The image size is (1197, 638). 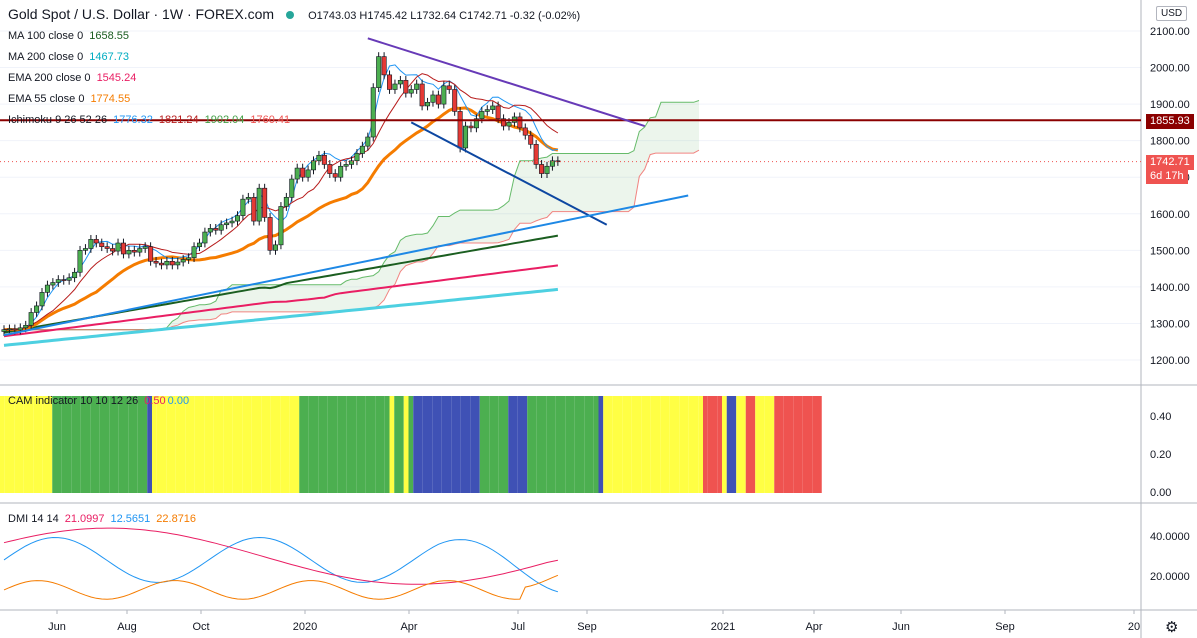 I want to click on legend-label: DMI 14 14, so click(x=33, y=519).